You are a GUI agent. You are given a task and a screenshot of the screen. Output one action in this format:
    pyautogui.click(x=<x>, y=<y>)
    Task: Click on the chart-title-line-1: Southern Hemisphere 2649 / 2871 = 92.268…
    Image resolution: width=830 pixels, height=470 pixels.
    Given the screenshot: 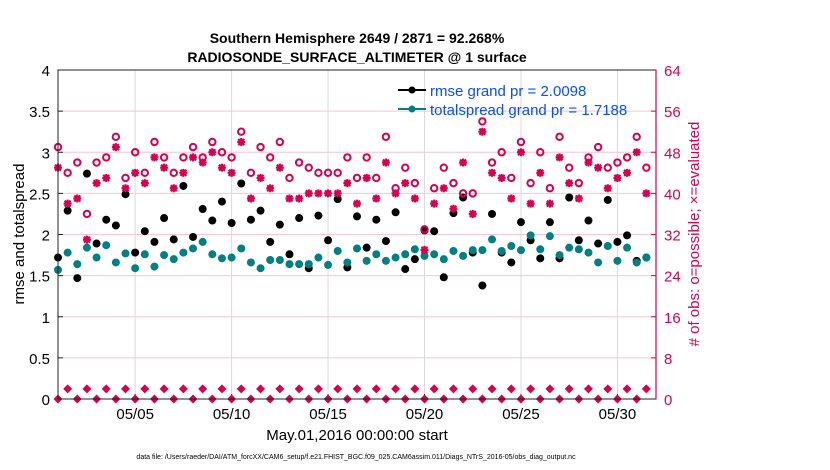 What is the action you would take?
    pyautogui.click(x=357, y=38)
    